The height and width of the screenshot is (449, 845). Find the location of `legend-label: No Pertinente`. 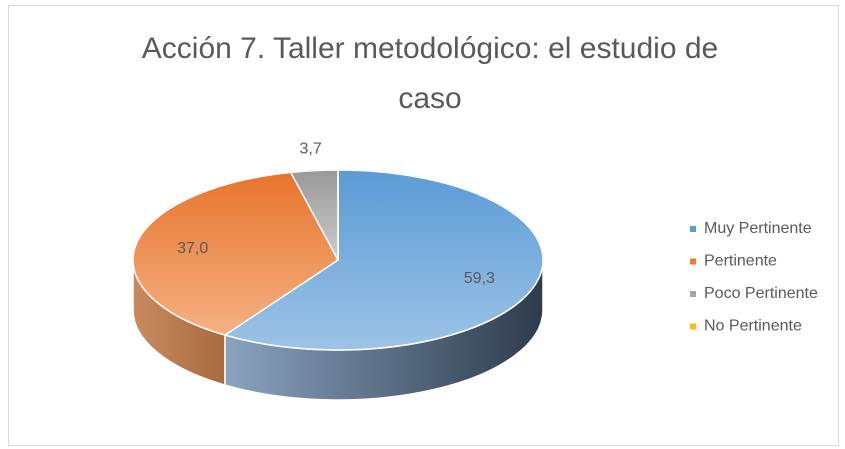

legend-label: No Pertinente is located at coordinates (753, 326).